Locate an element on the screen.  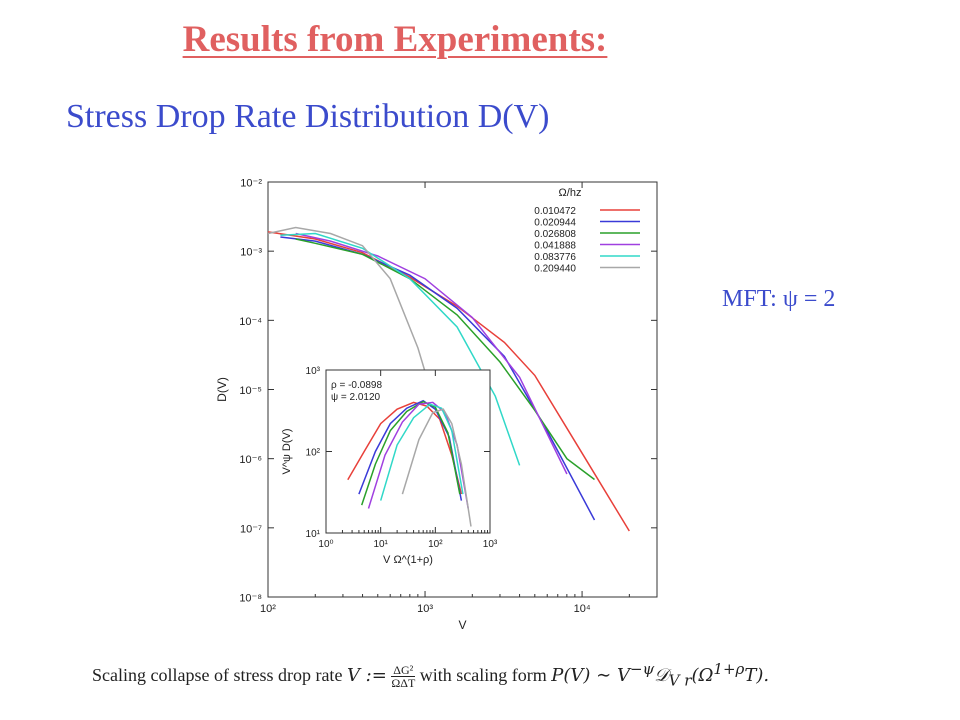
inset-annotation: ψ = 2.0120 is located at coordinates (356, 397).